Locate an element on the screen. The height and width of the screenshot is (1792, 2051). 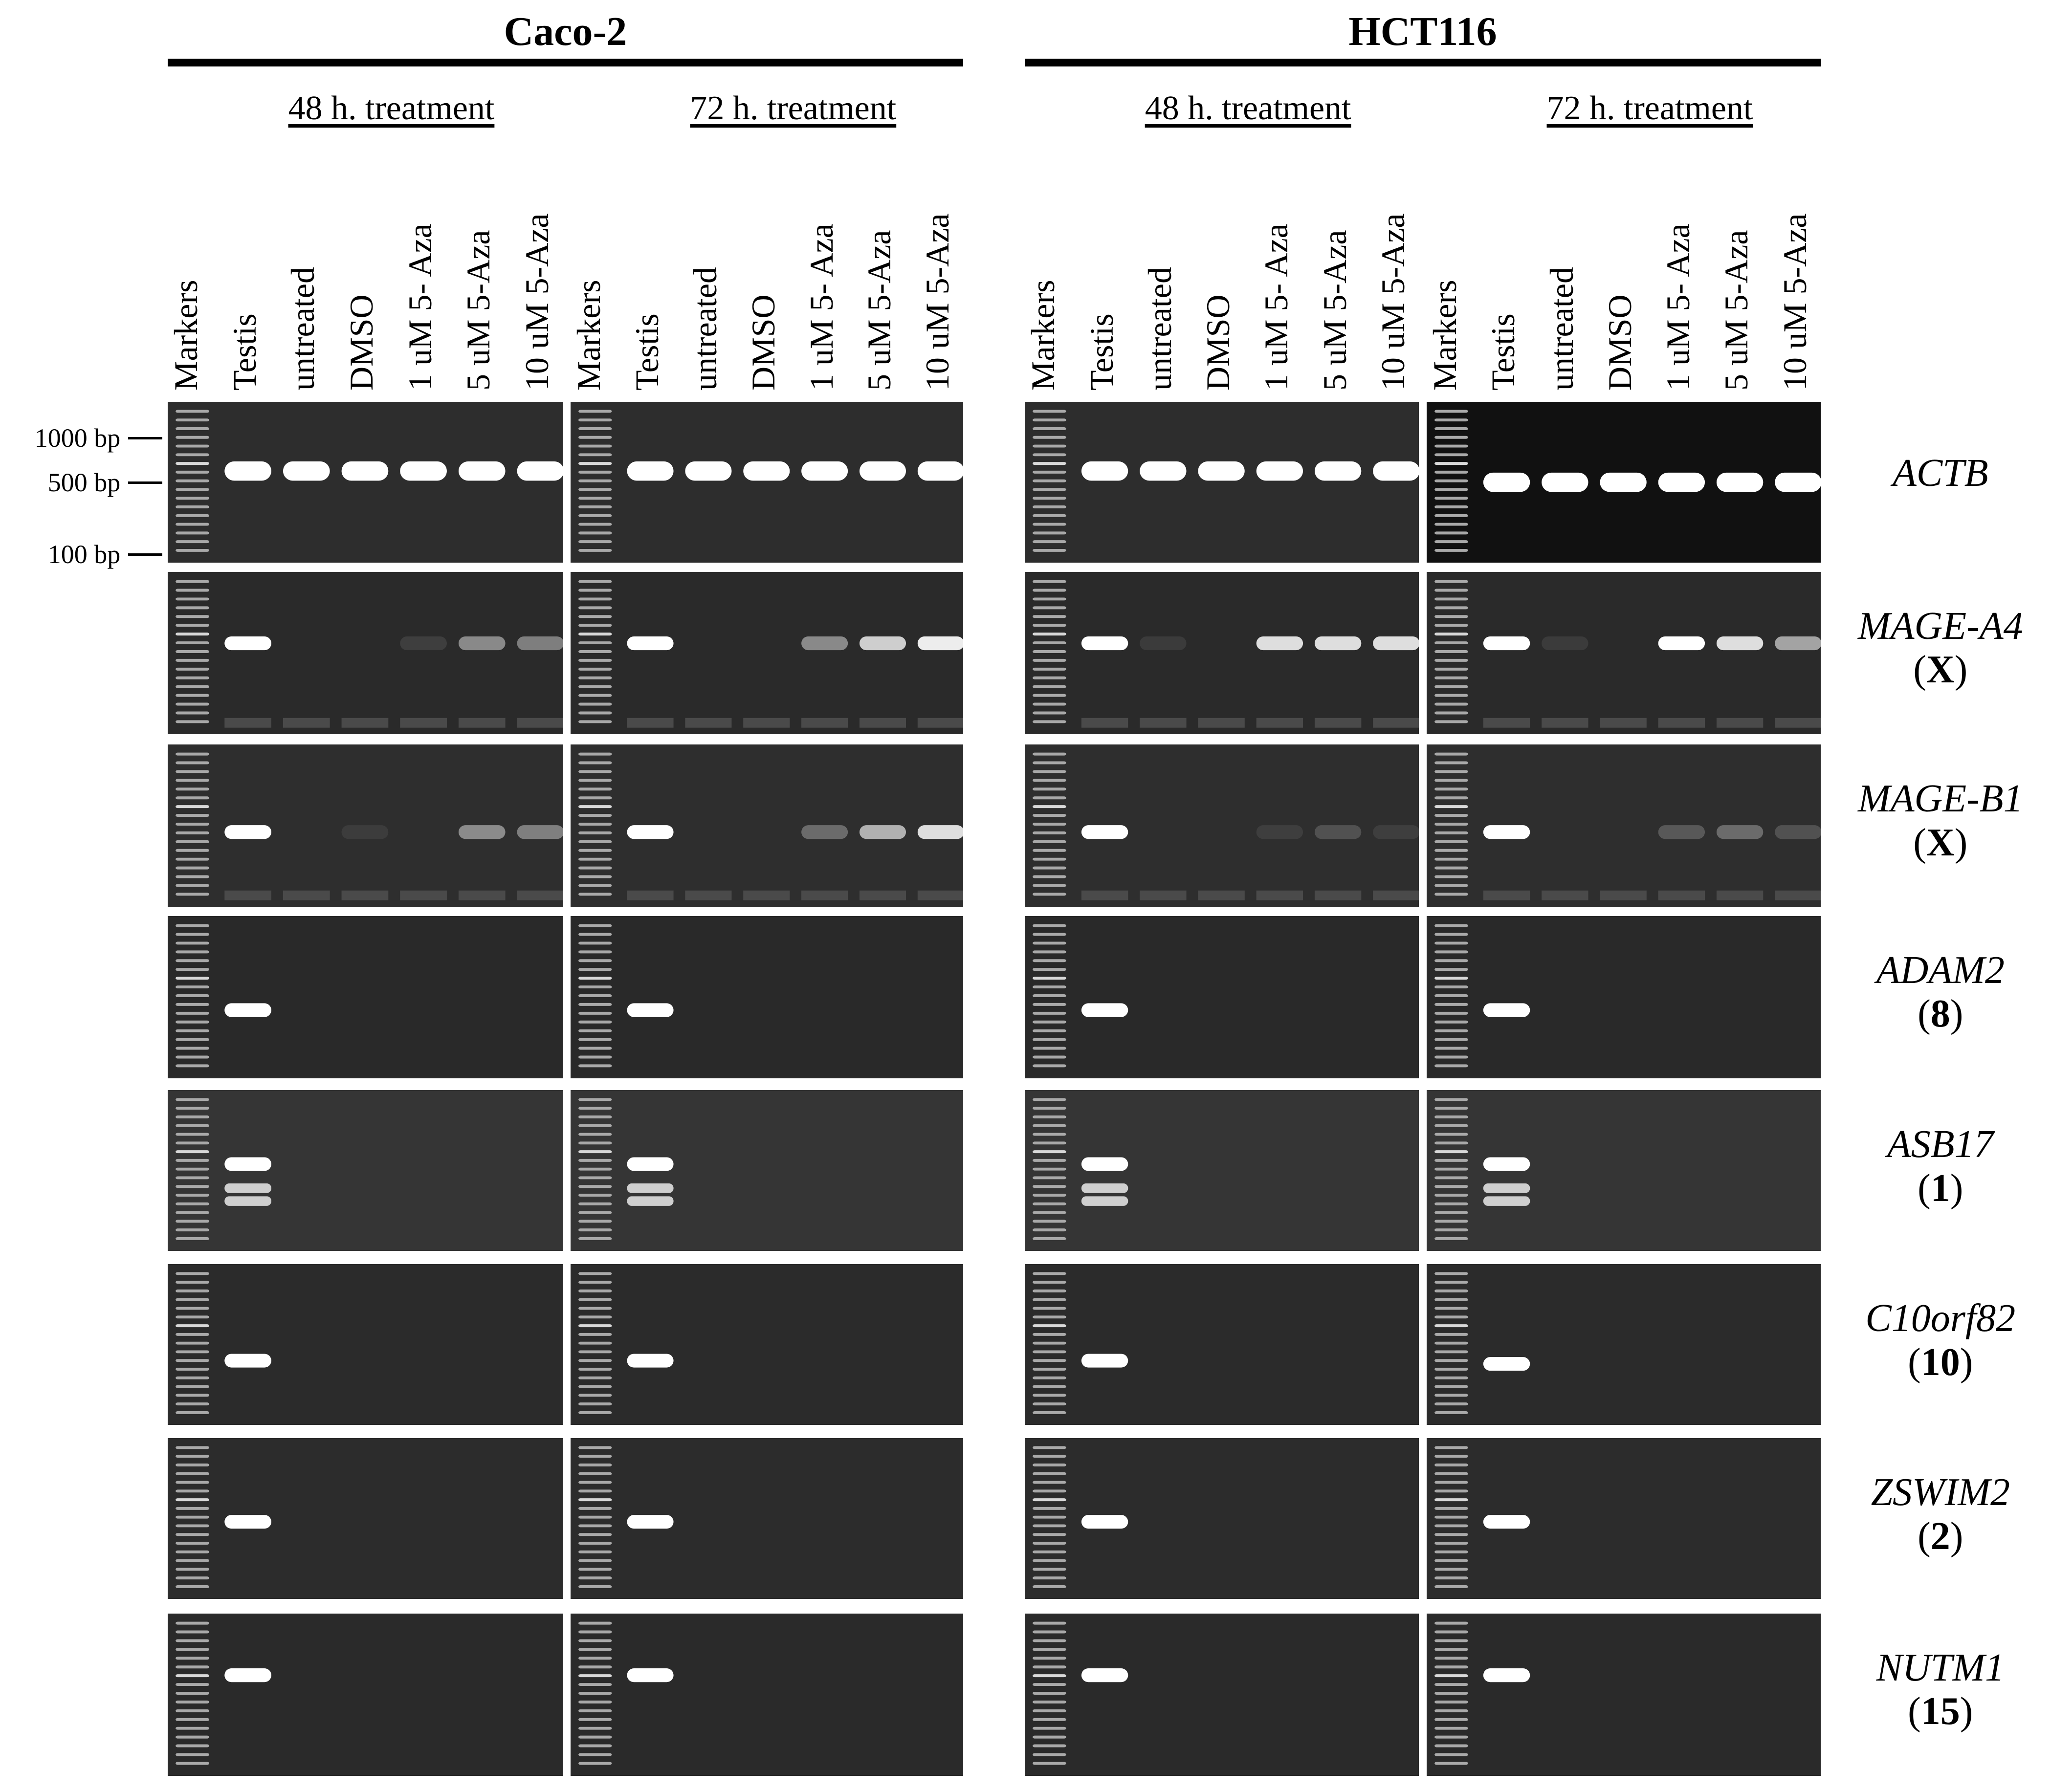
chromosome-number: 10 is located at coordinates (1940, 1362).